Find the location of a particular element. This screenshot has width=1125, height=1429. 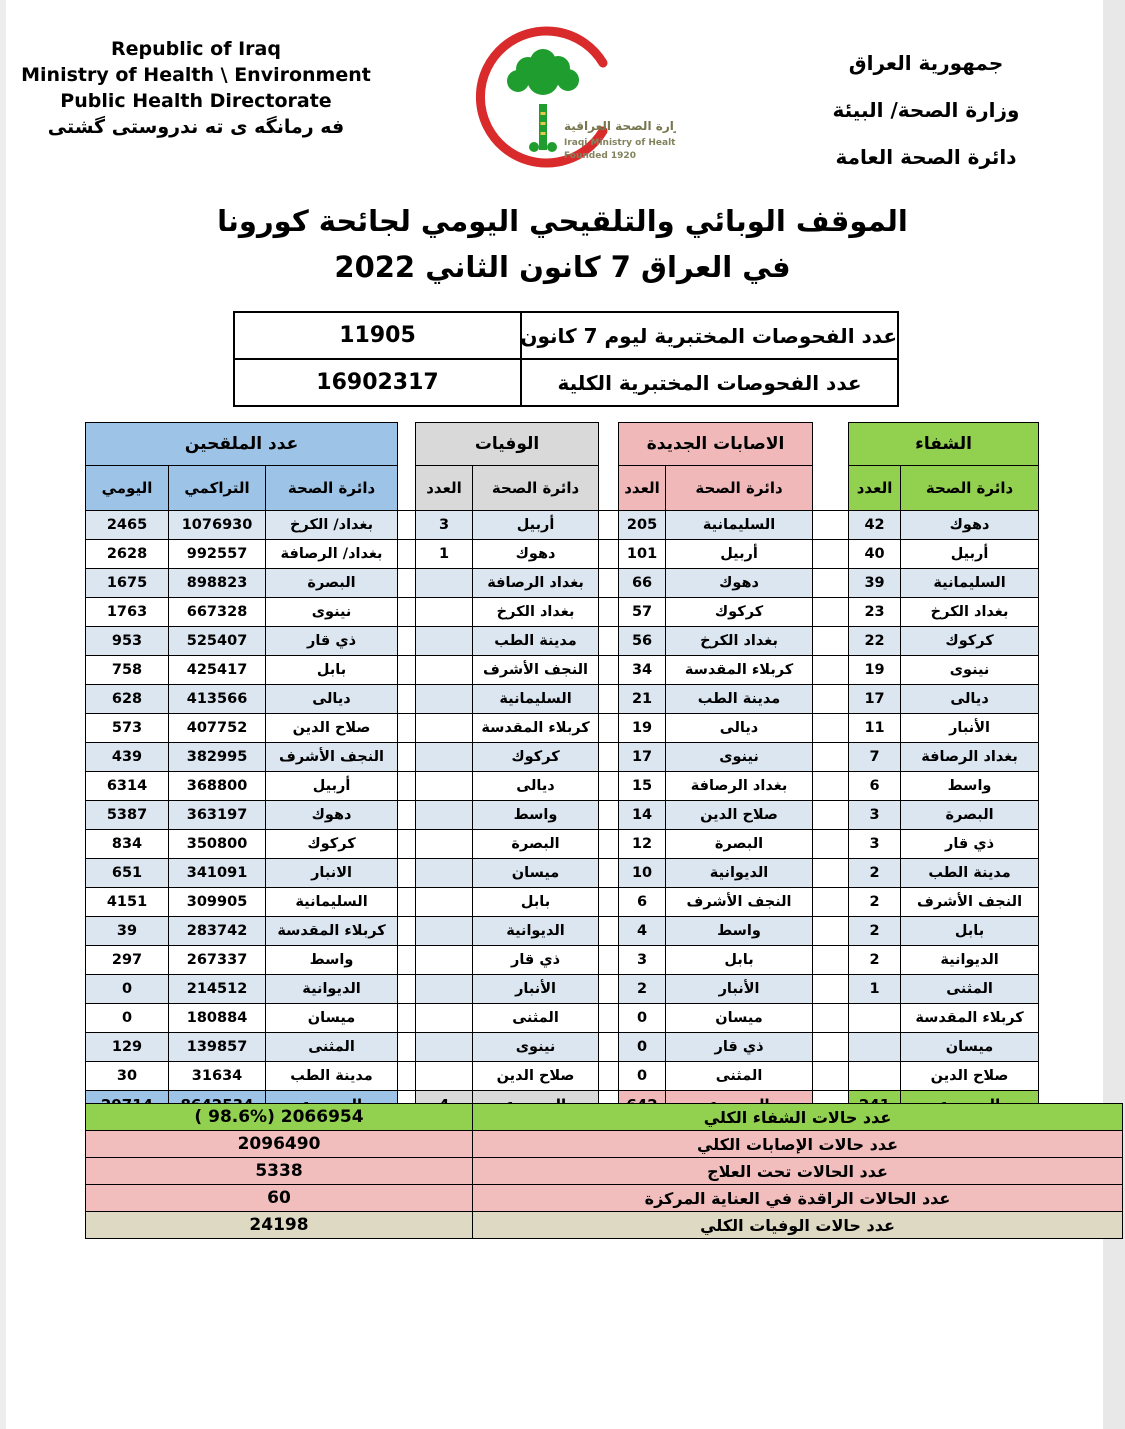

table-row: عدد الحالات تحت العلاج 5338 is located at coordinates (604, 1171).